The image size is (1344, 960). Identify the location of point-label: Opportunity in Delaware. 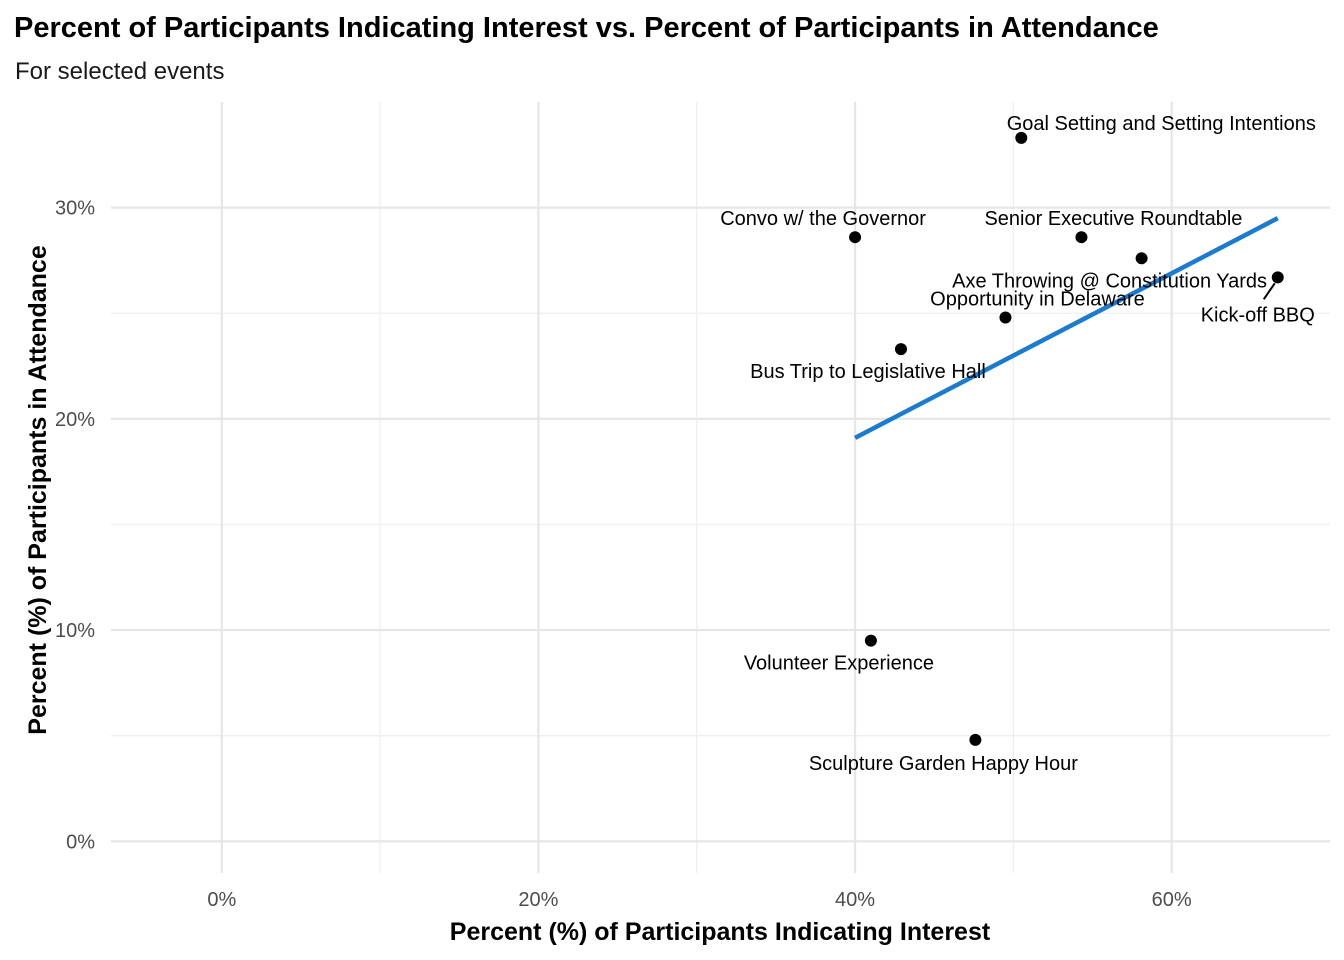
(1037, 299).